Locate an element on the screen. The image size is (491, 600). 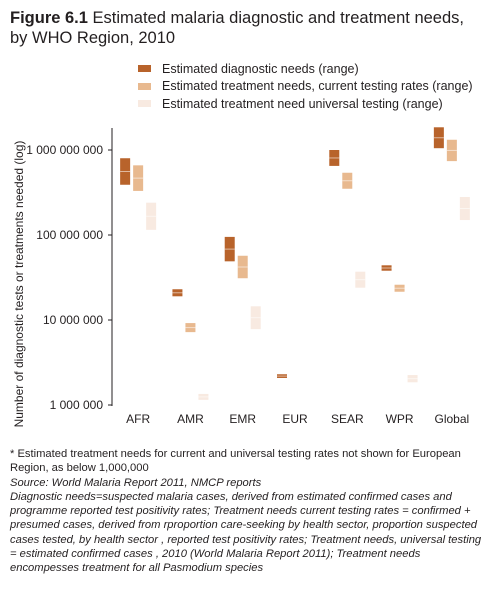
legend-swatch-treatment-current is located at coordinates (144, 86).